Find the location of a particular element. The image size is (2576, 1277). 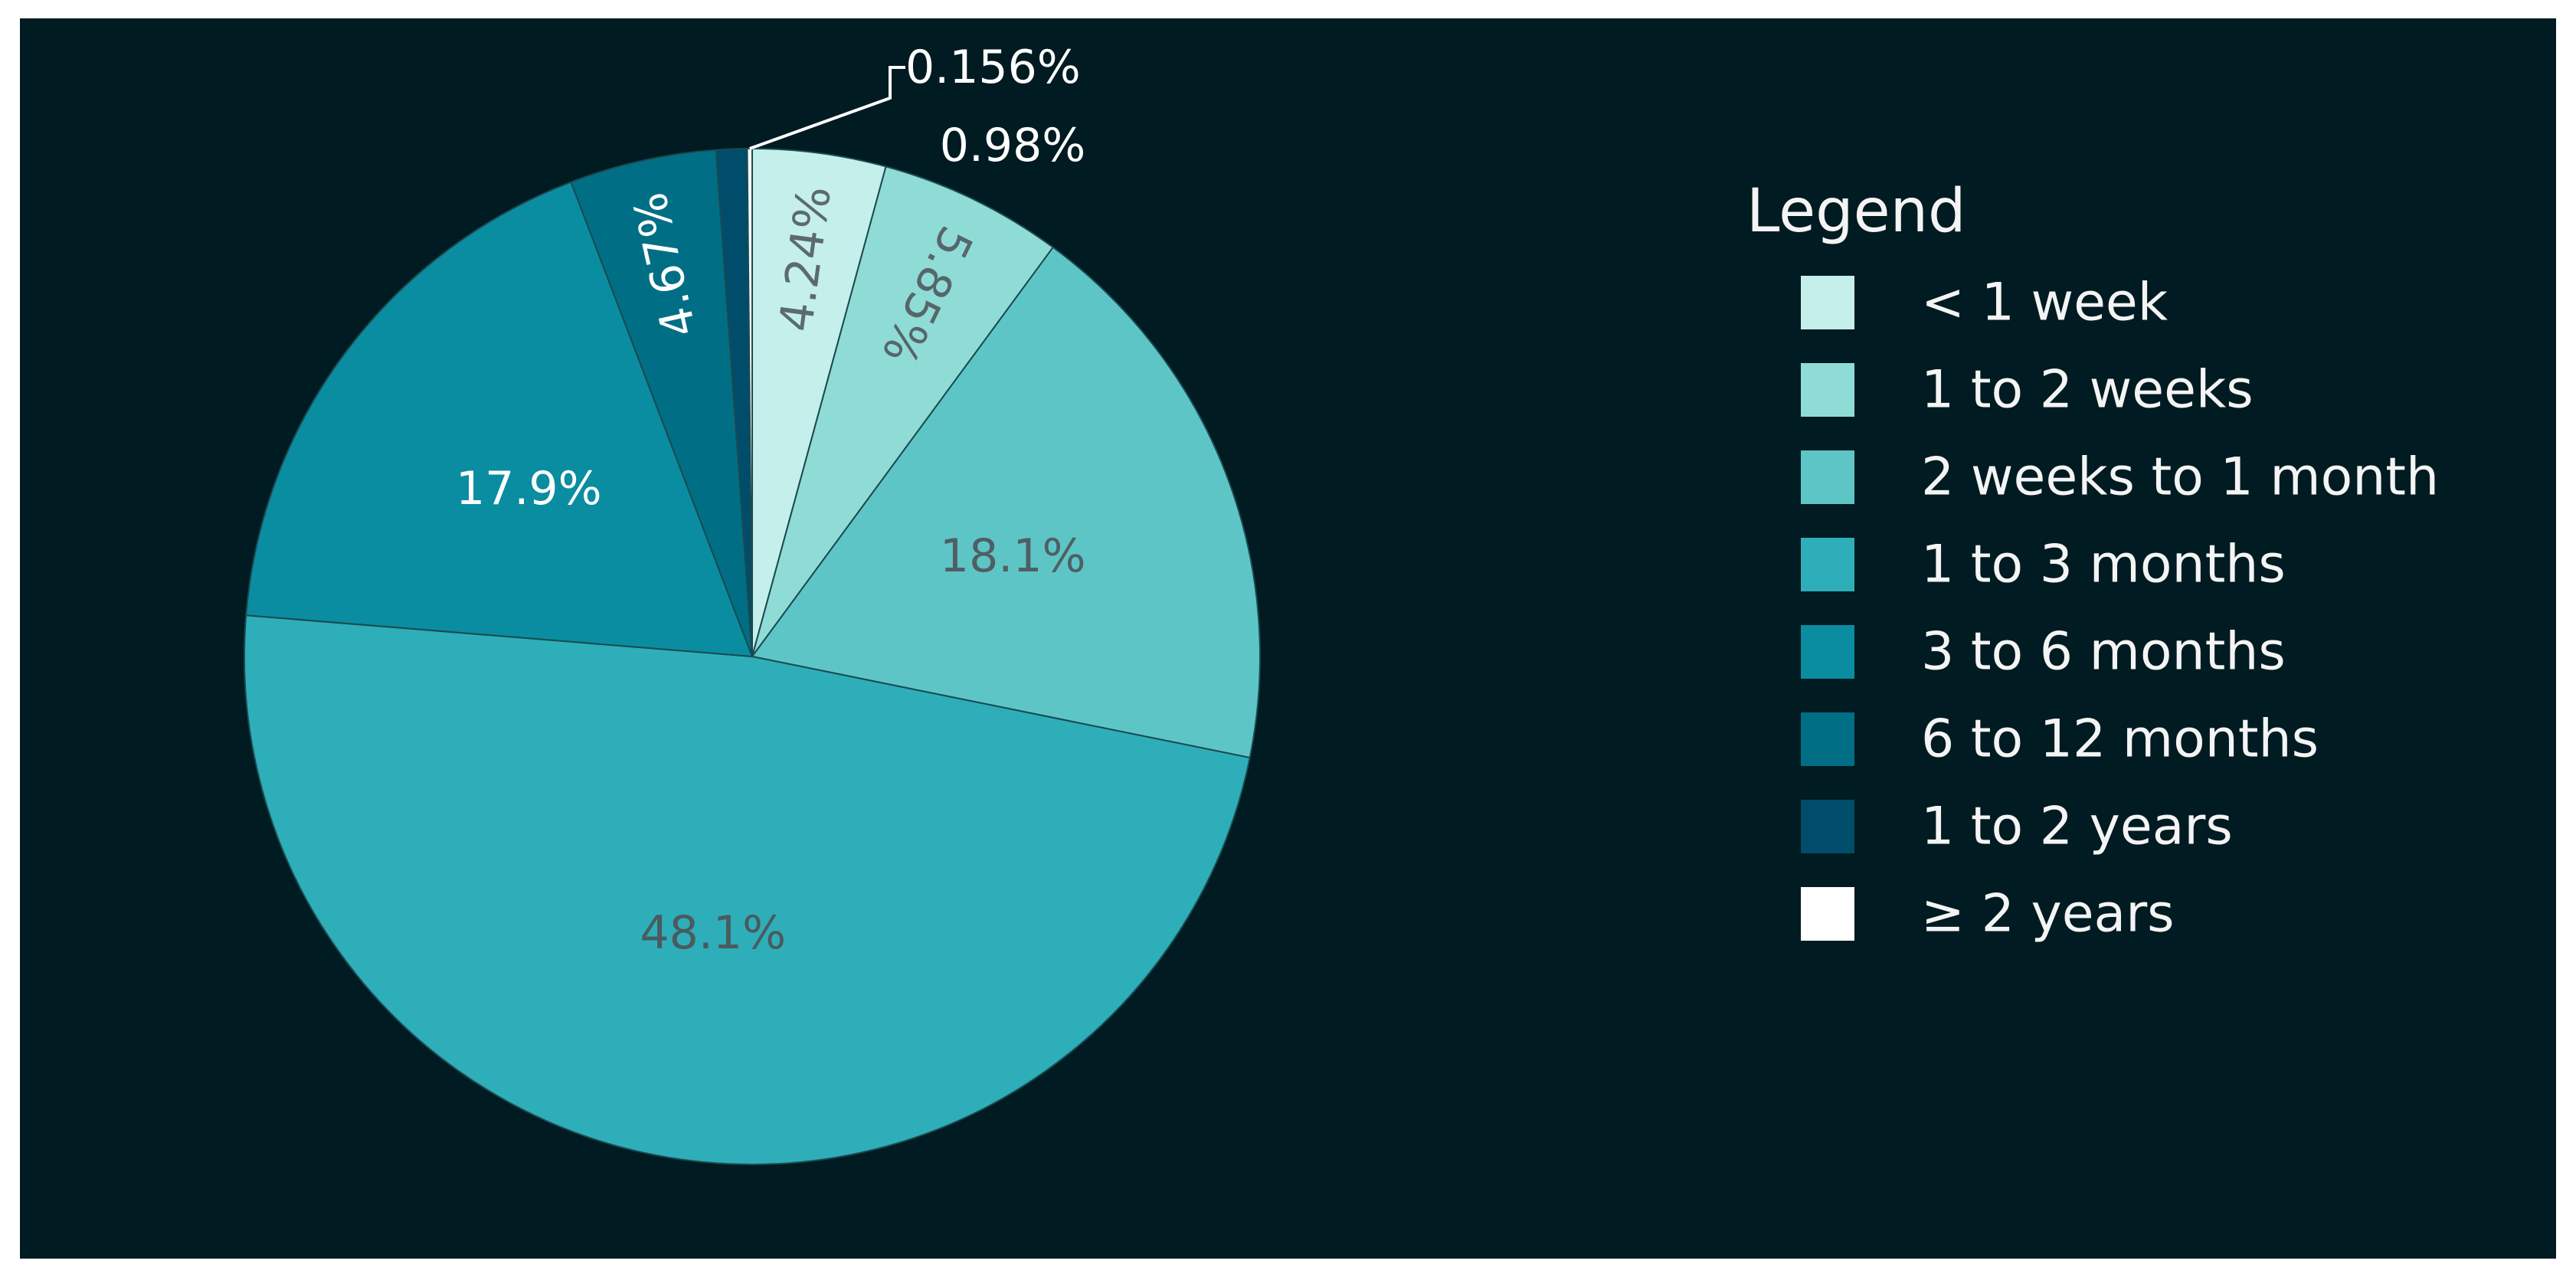

legend-label-1-to-3-months: 1 to 3 months is located at coordinates (2103, 565).